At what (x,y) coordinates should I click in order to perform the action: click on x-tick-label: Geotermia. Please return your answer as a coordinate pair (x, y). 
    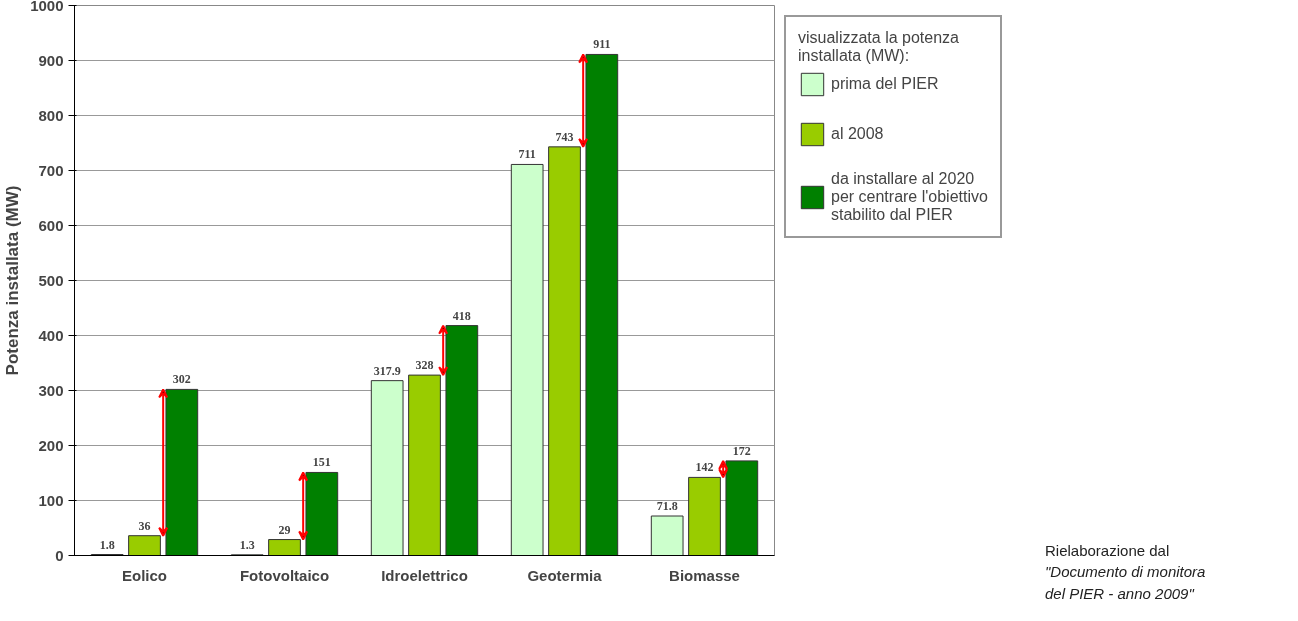
    Looking at the image, I should click on (565, 575).